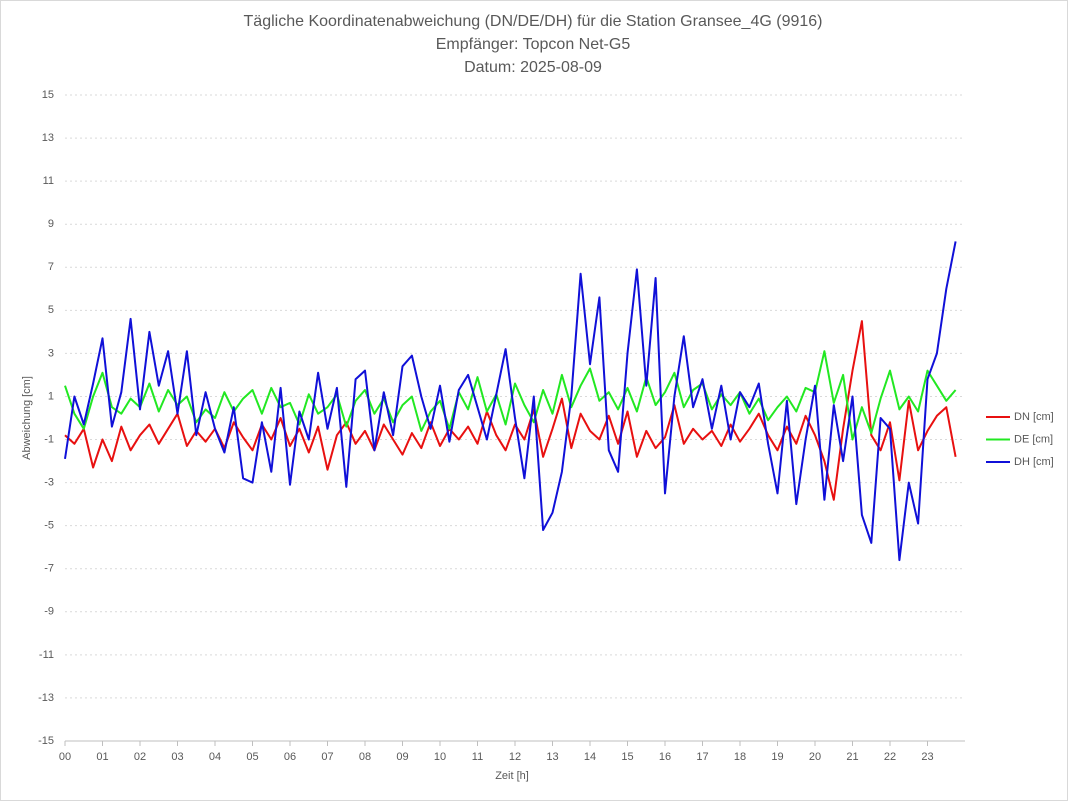 The height and width of the screenshot is (801, 1068). I want to click on x-tick-label: 10, so click(440, 757).